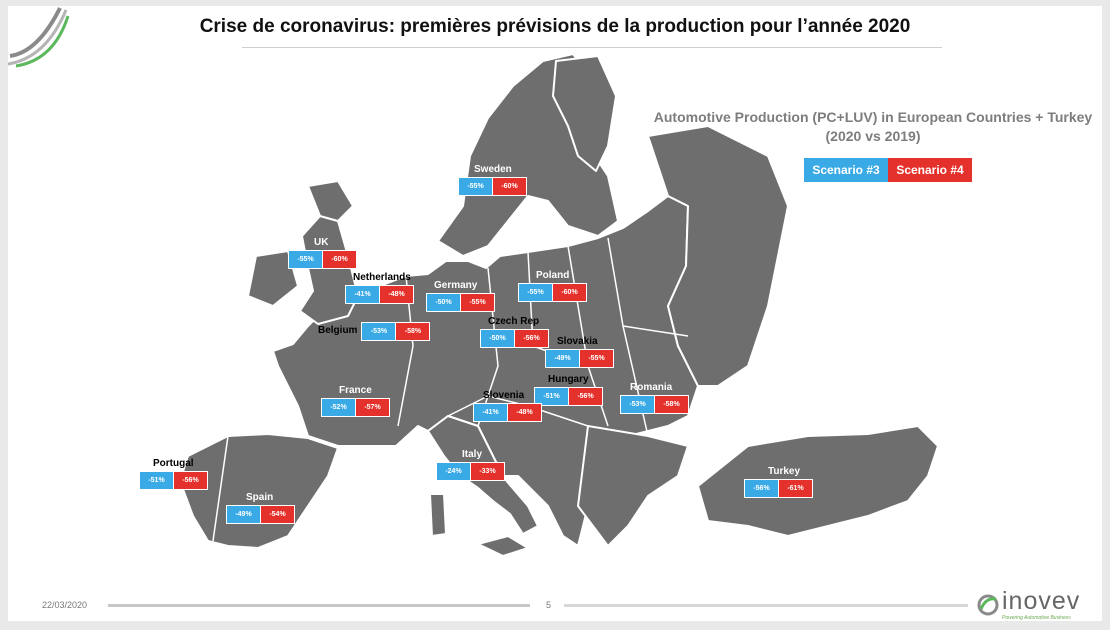  Describe the element at coordinates (584, 113) in the screenshot. I see `finland-shape` at that location.